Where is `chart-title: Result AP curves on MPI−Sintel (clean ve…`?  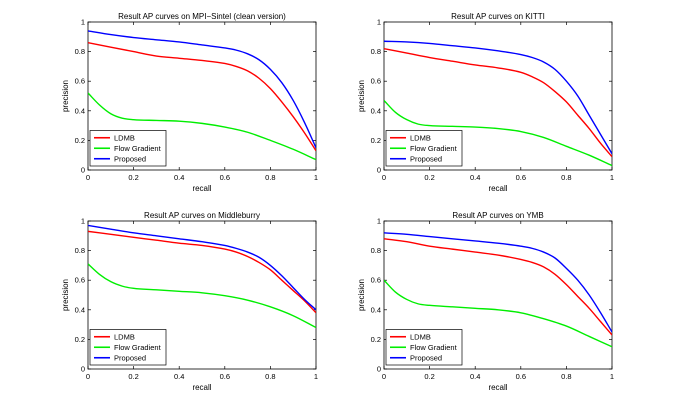
chart-title: Result AP curves on MPI−Sintel (clean ve… is located at coordinates (202, 16).